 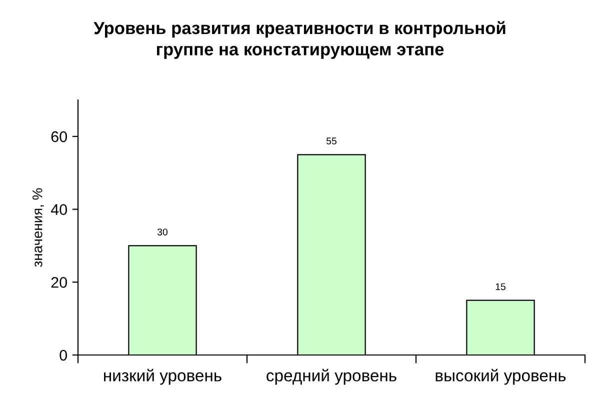 I want to click on data-label: 55, so click(x=331, y=141).